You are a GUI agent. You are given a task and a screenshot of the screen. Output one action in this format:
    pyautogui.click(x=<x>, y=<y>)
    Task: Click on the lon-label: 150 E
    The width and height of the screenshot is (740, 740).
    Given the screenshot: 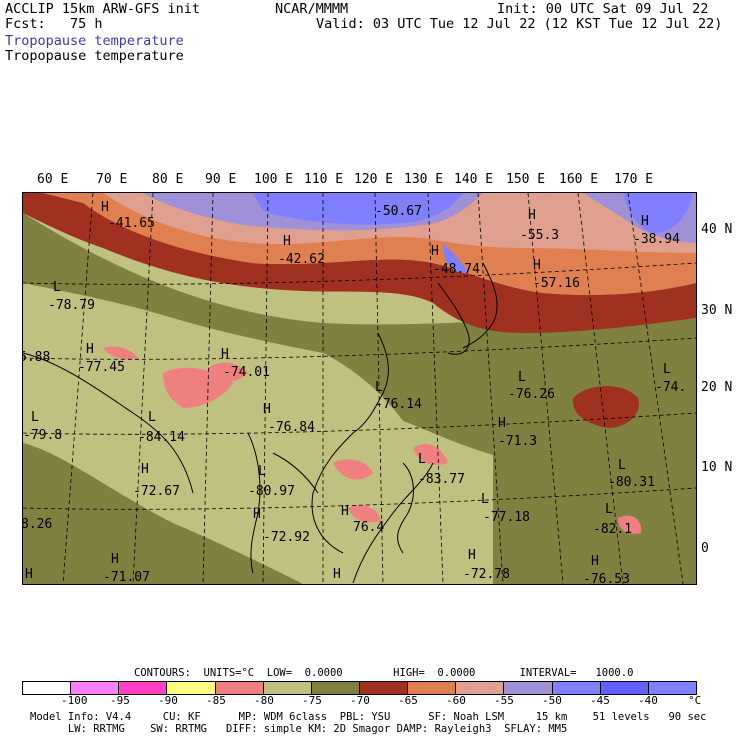 What is the action you would take?
    pyautogui.click(x=526, y=179)
    